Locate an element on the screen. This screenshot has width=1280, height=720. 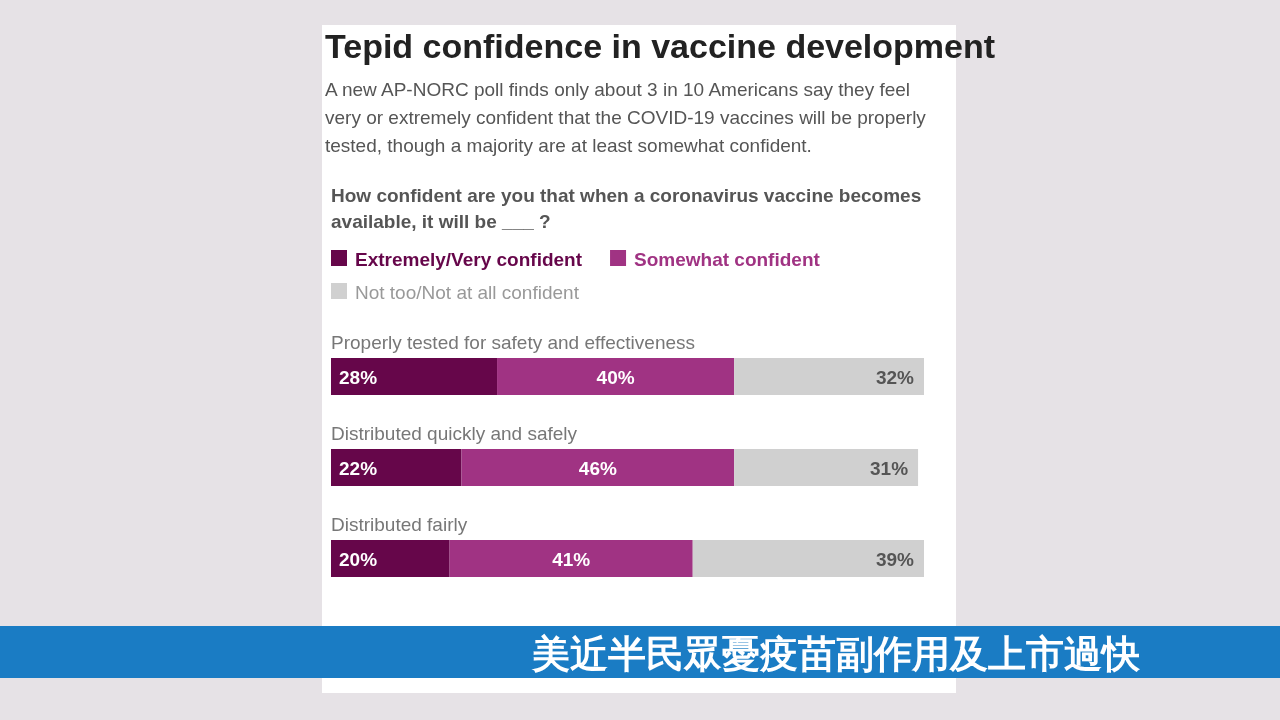
data-label: 40% is located at coordinates (615, 377).